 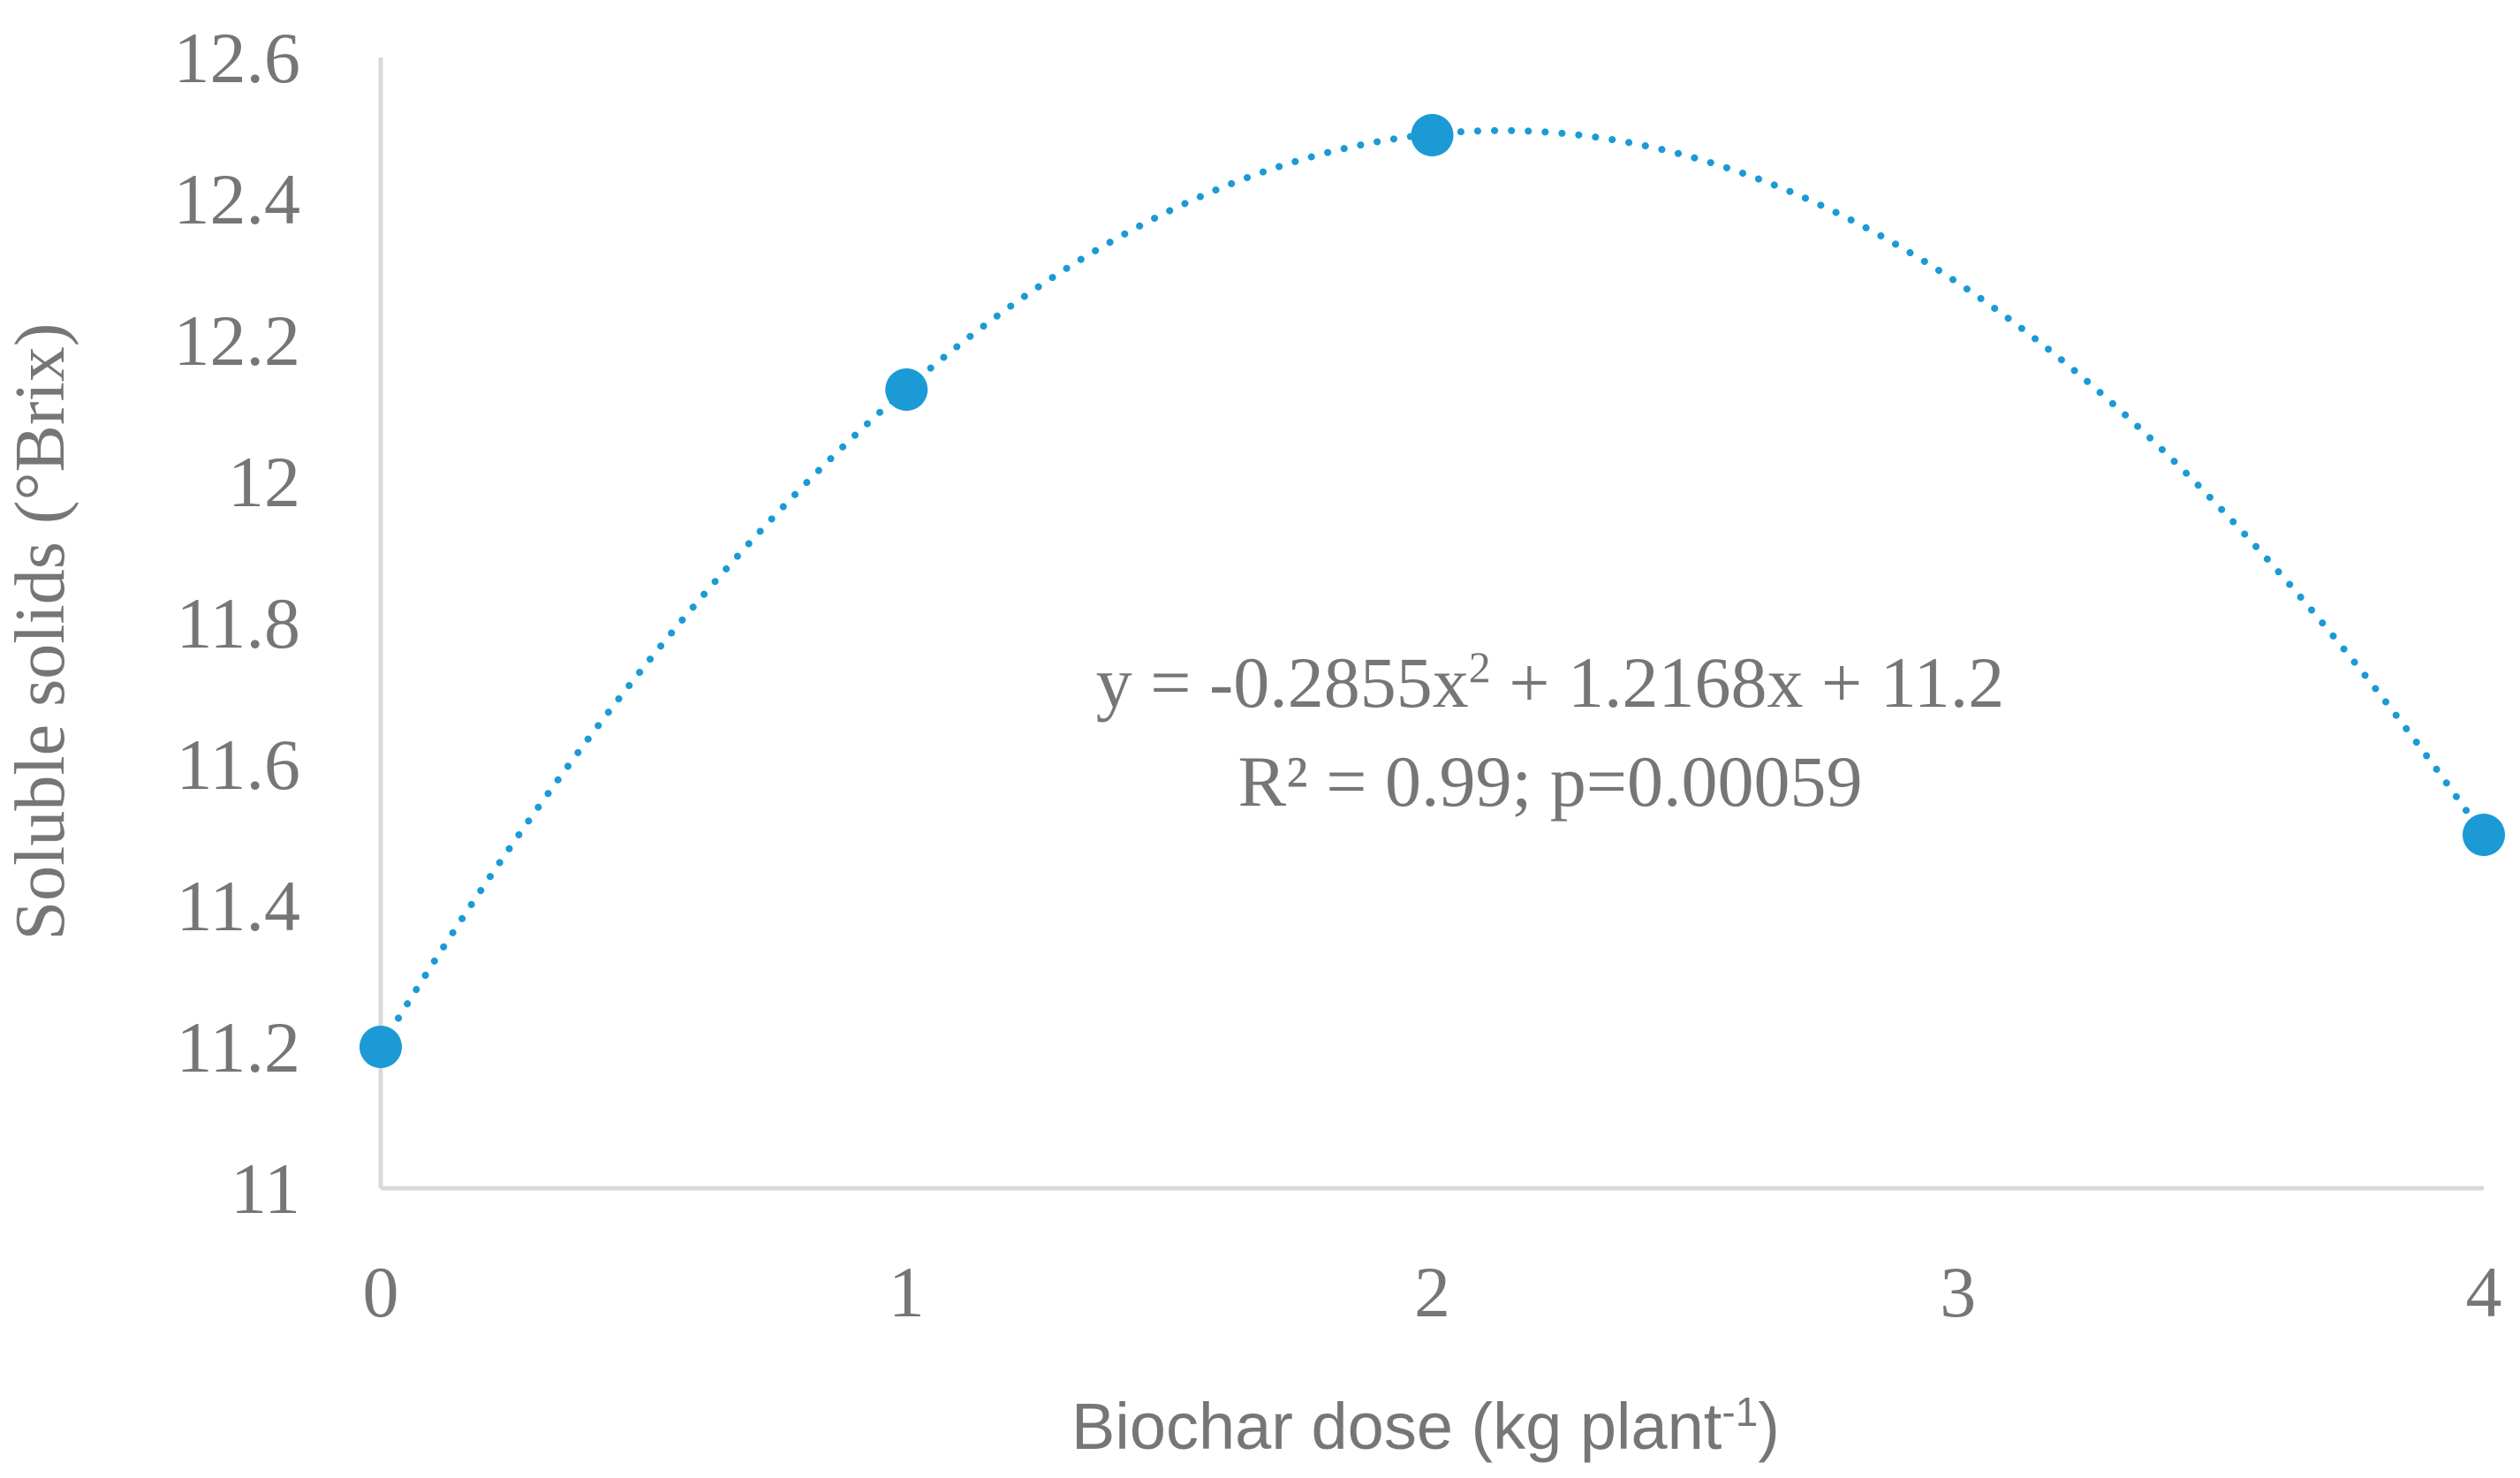 I want to click on x-tick-label: 4, so click(x=2484, y=1292).